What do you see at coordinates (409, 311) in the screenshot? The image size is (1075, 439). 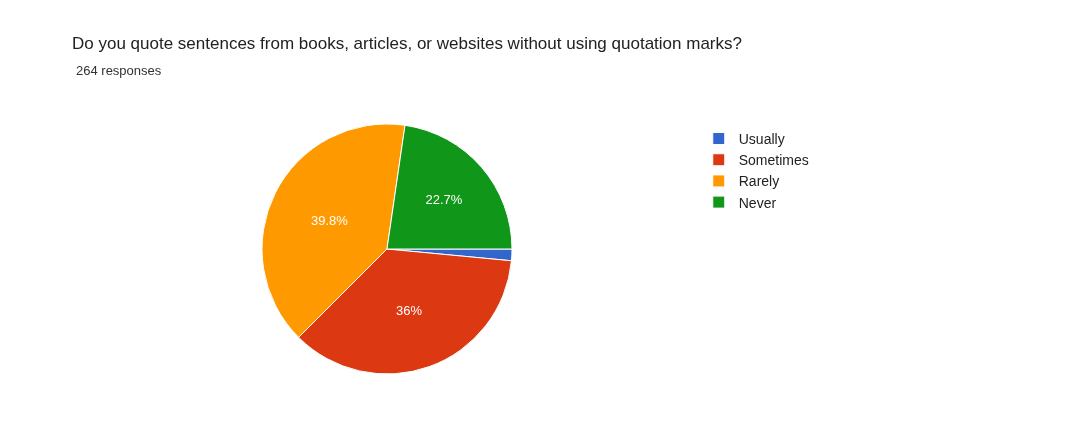 I see `data-label: 36%` at bounding box center [409, 311].